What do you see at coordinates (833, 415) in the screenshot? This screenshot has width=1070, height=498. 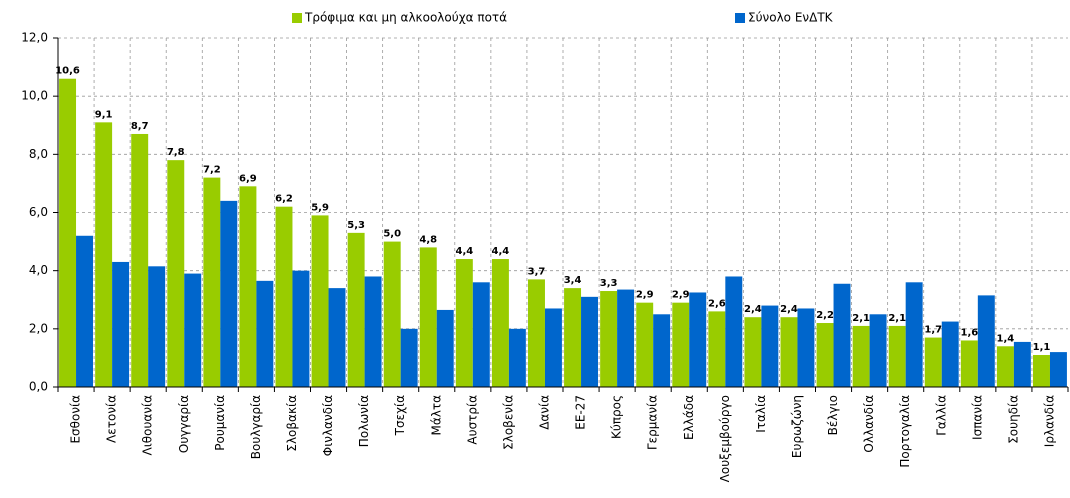 I see `x-tick-label: Βέλγιο` at bounding box center [833, 415].